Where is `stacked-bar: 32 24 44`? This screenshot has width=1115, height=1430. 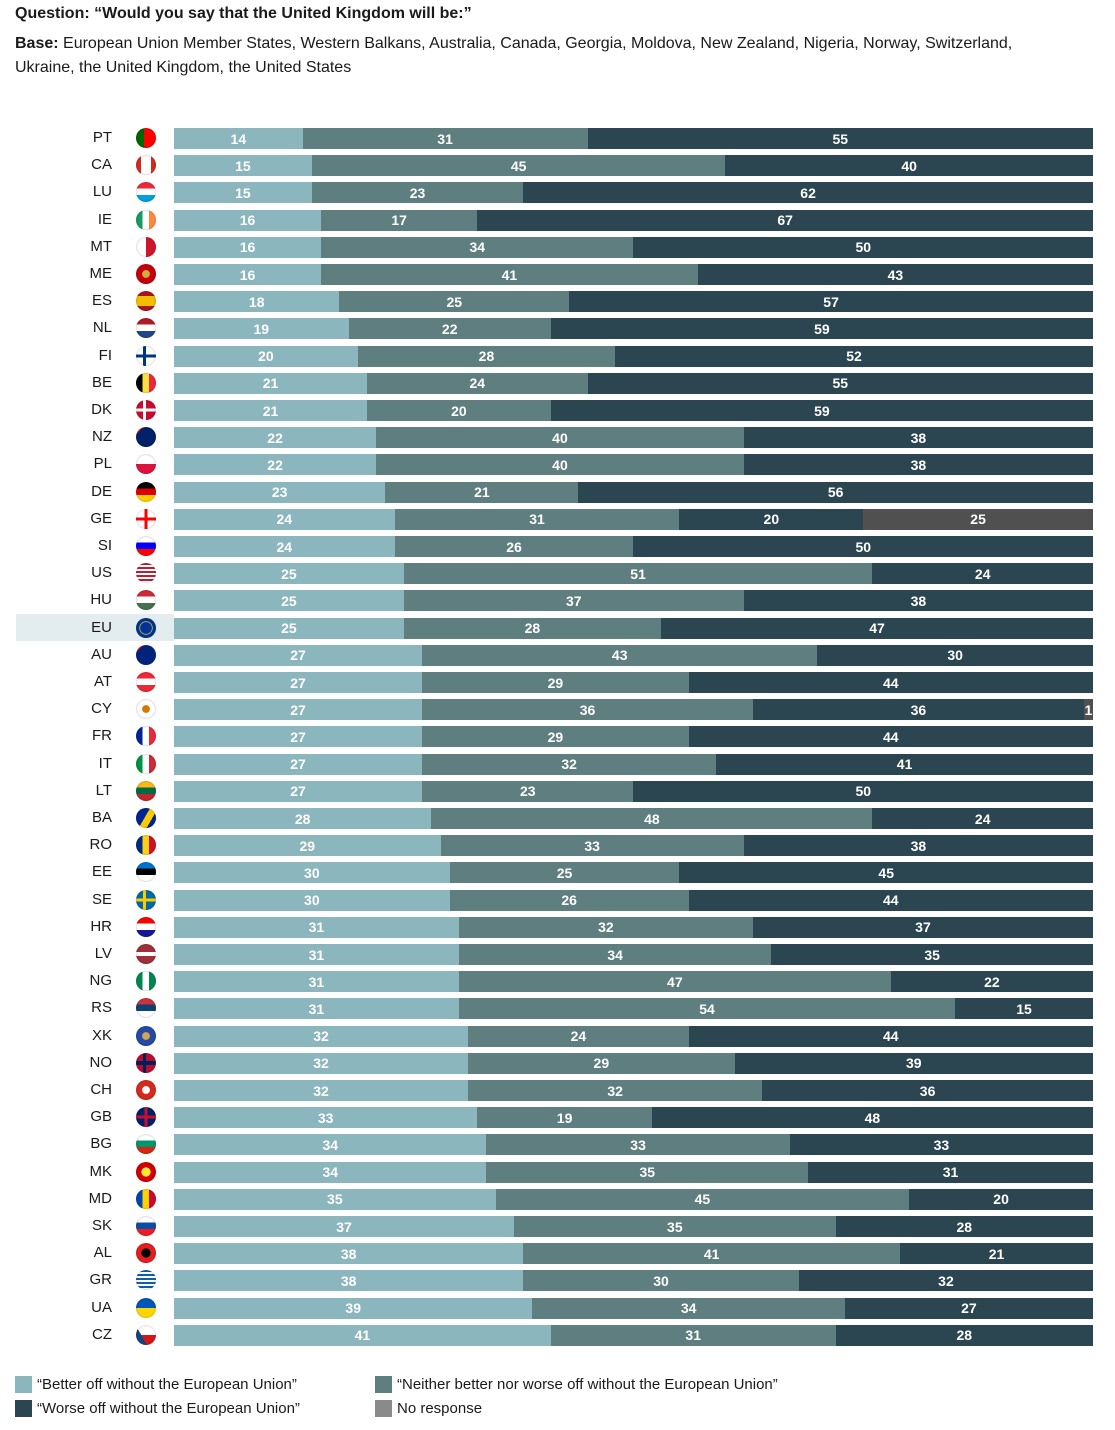 stacked-bar: 32 24 44 is located at coordinates (633, 1036).